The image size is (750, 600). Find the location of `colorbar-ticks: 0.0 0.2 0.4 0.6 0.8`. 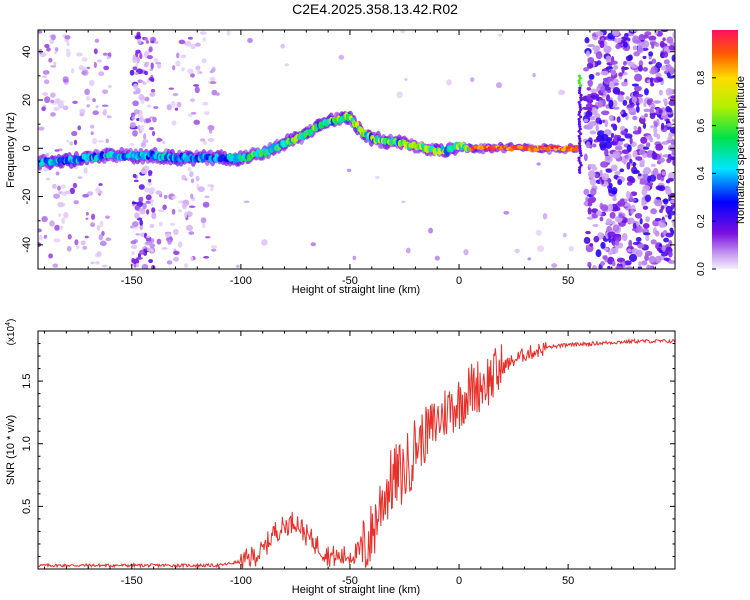

colorbar-ticks: 0.0 0.2 0.4 0.6 0.8 is located at coordinates (706, 173).